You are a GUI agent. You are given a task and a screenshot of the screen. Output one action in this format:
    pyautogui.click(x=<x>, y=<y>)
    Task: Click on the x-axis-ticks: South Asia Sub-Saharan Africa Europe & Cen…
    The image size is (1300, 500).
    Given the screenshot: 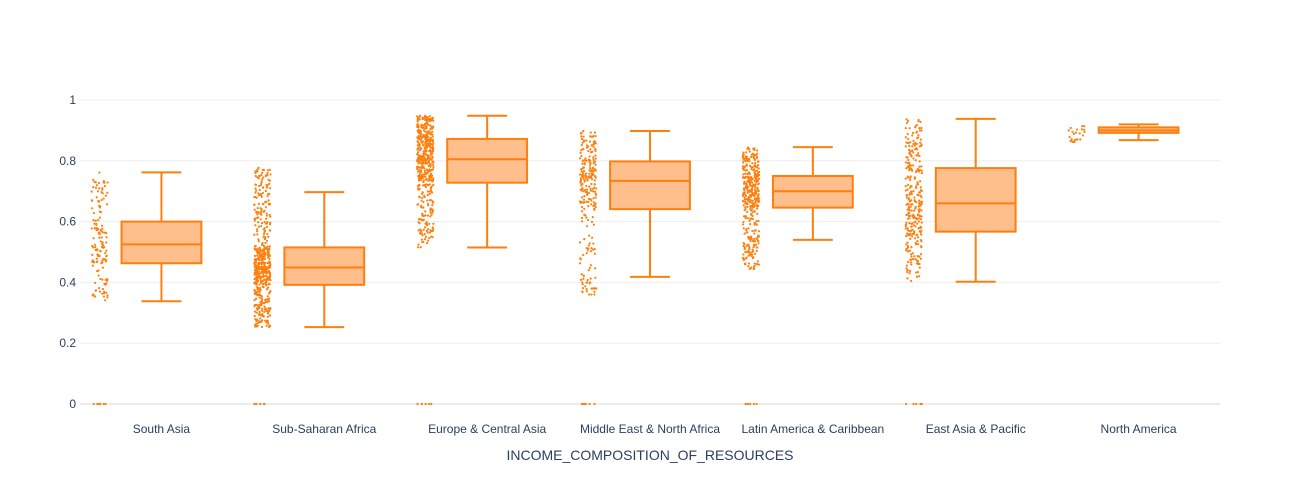 What is the action you would take?
    pyautogui.click(x=655, y=429)
    